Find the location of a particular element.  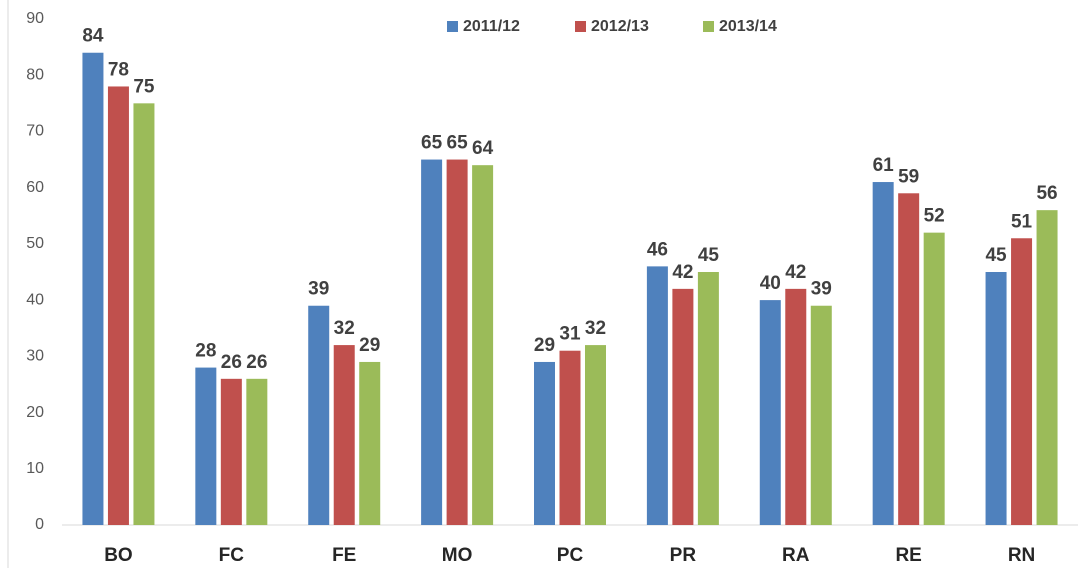

x-tick-label: RN is located at coordinates (1021, 555).